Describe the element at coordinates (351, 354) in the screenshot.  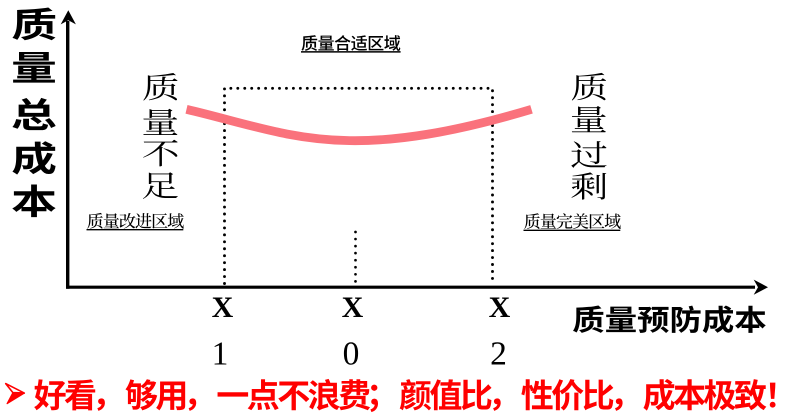
I see `svg-text: 0` at that location.